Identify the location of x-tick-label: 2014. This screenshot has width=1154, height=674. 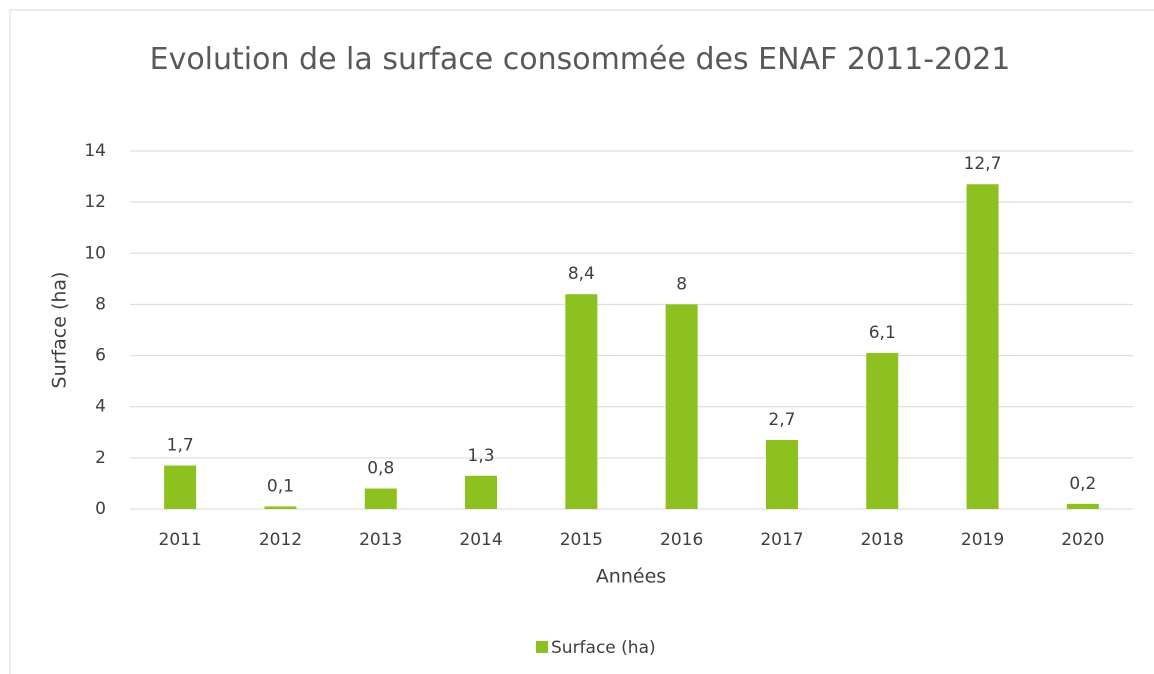
(480, 540).